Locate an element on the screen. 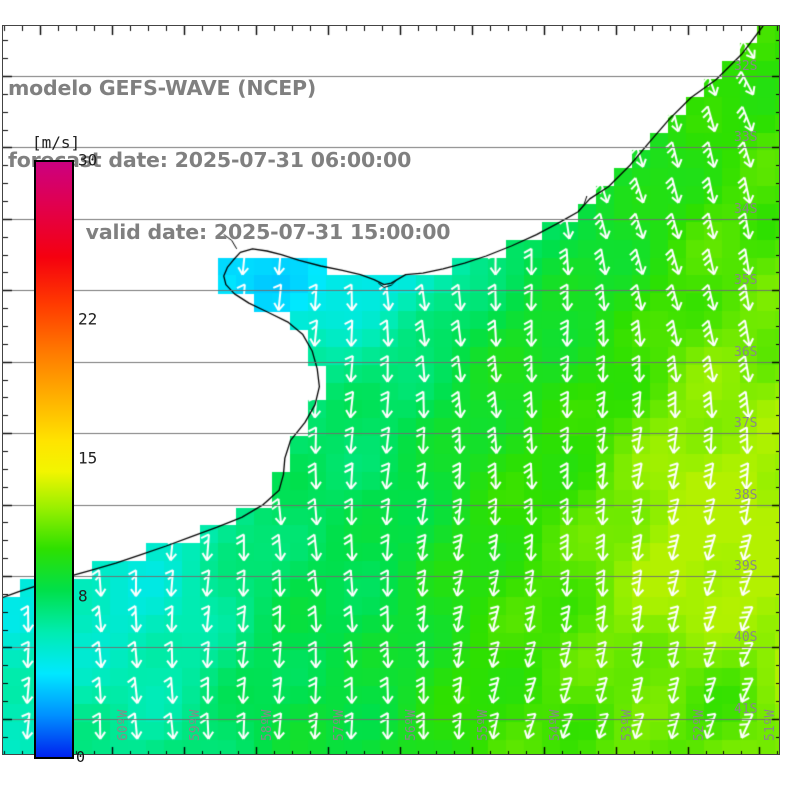 The image size is (800, 800). lat-tick-label-39S: 39S is located at coordinates (746, 566).